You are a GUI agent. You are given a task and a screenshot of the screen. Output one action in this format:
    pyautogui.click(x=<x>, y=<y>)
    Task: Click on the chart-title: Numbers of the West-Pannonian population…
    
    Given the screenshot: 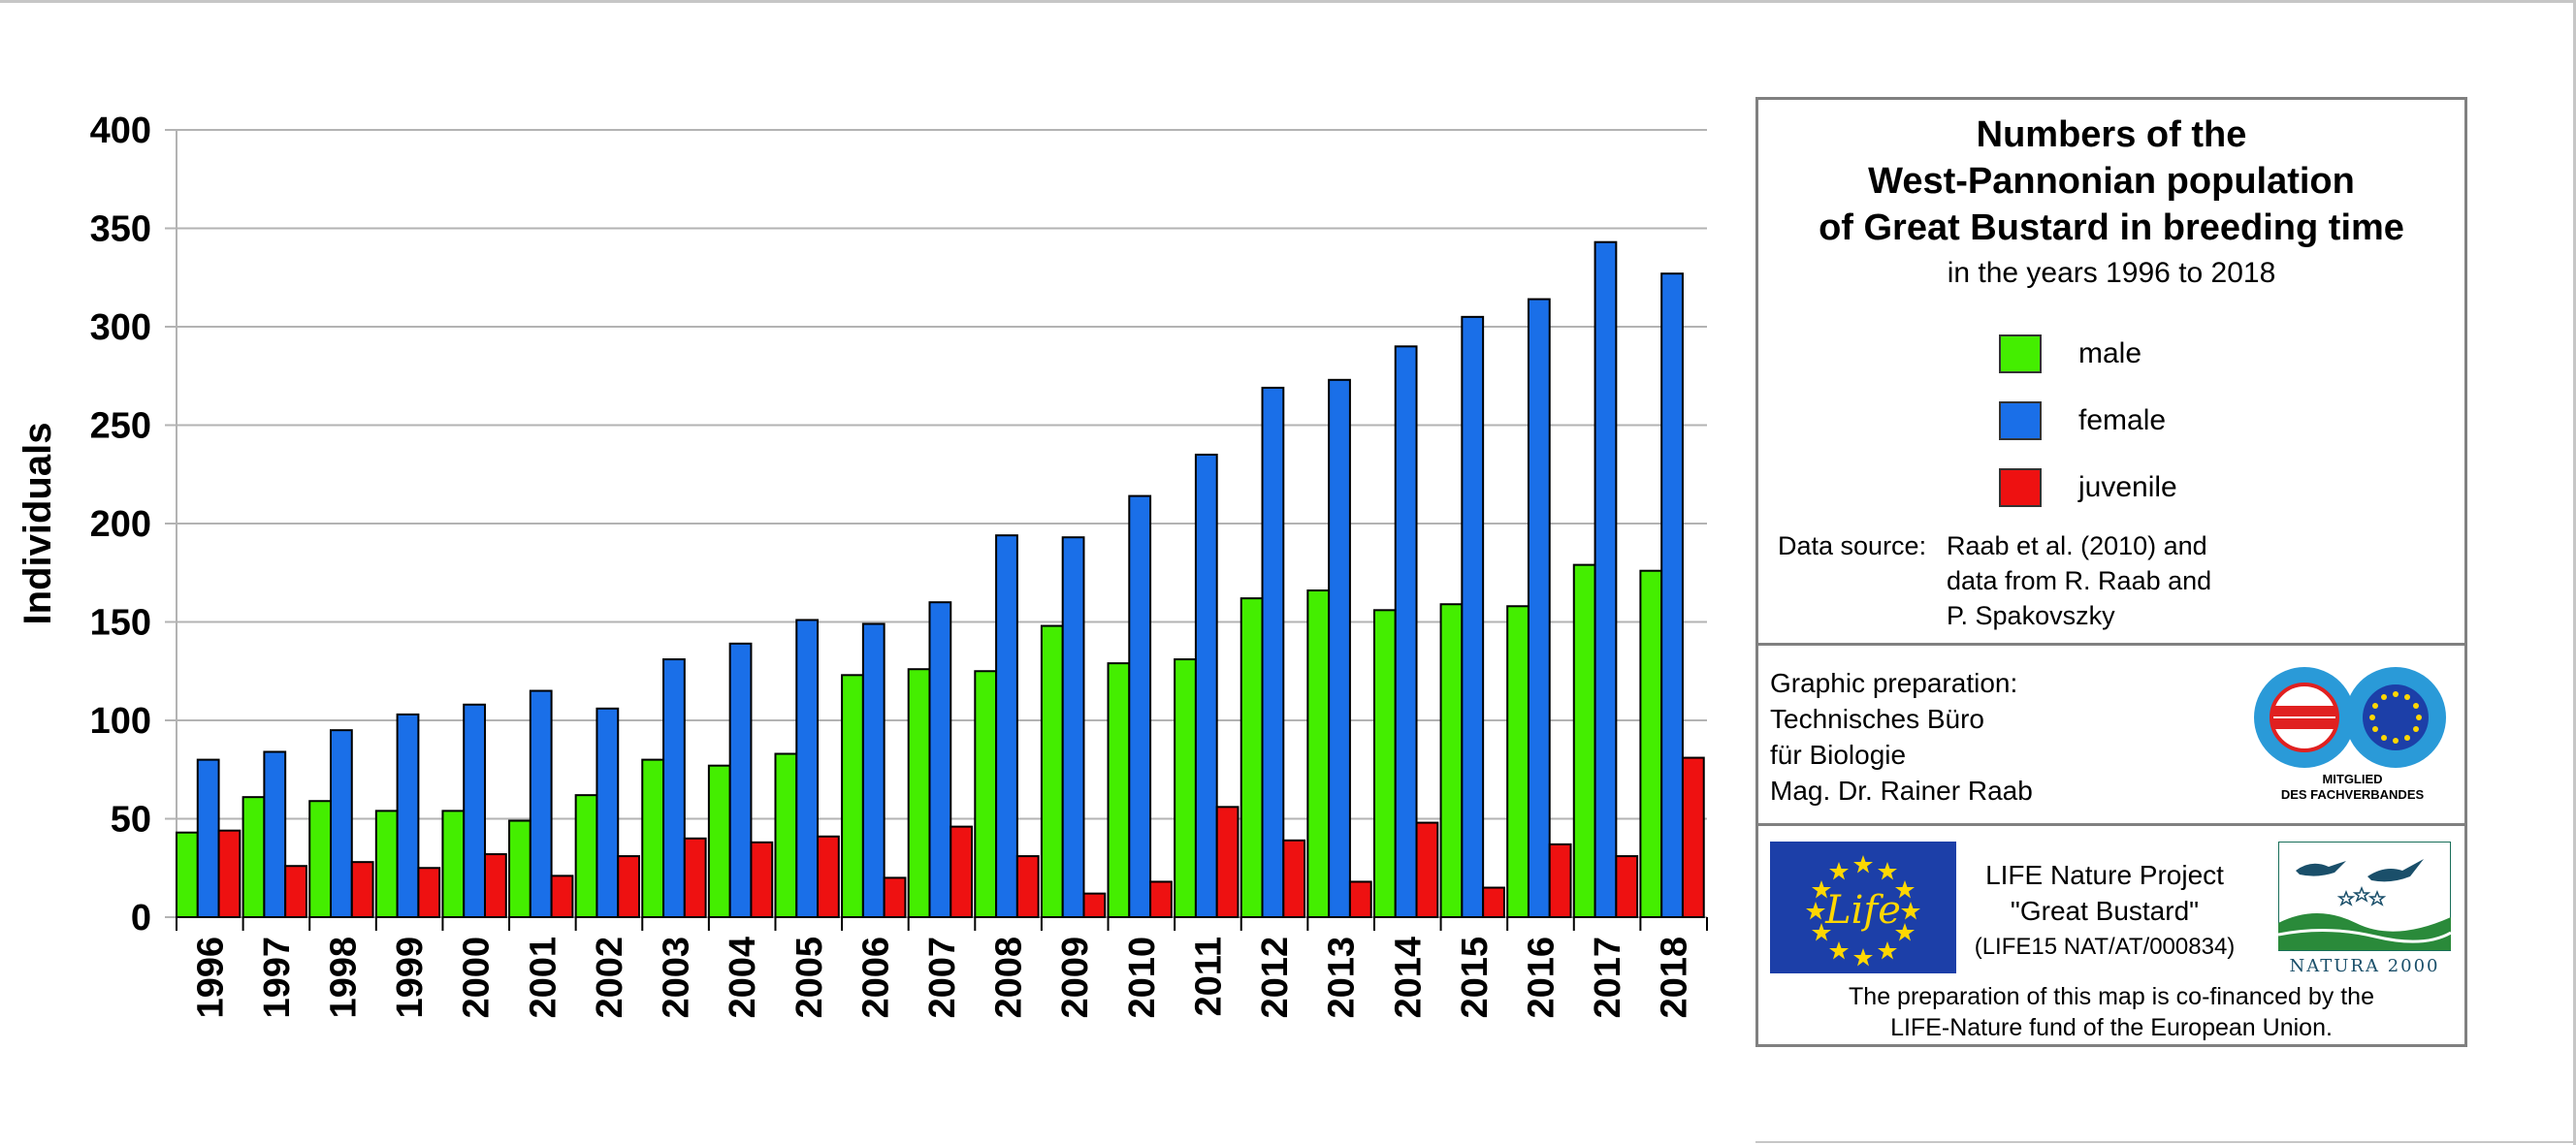 What is the action you would take?
    pyautogui.click(x=2111, y=181)
    